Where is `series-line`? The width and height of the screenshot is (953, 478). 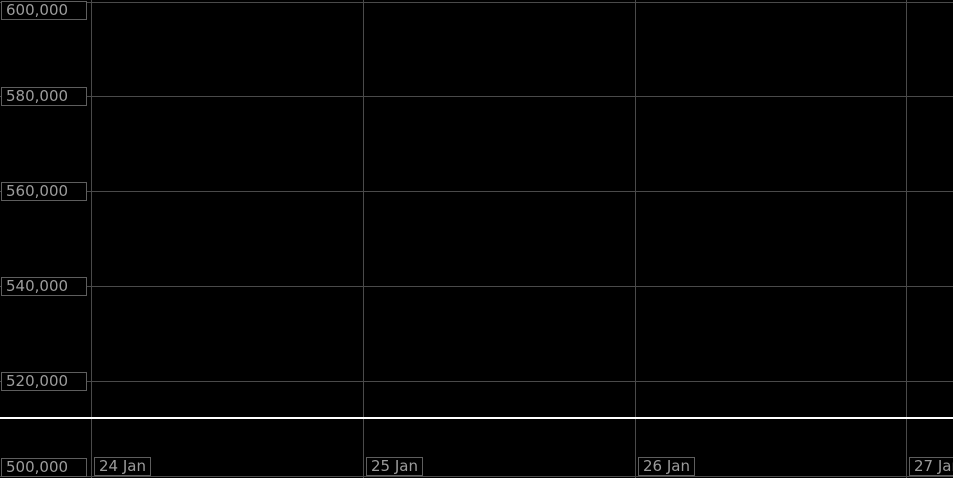
series-line is located at coordinates (476, 418).